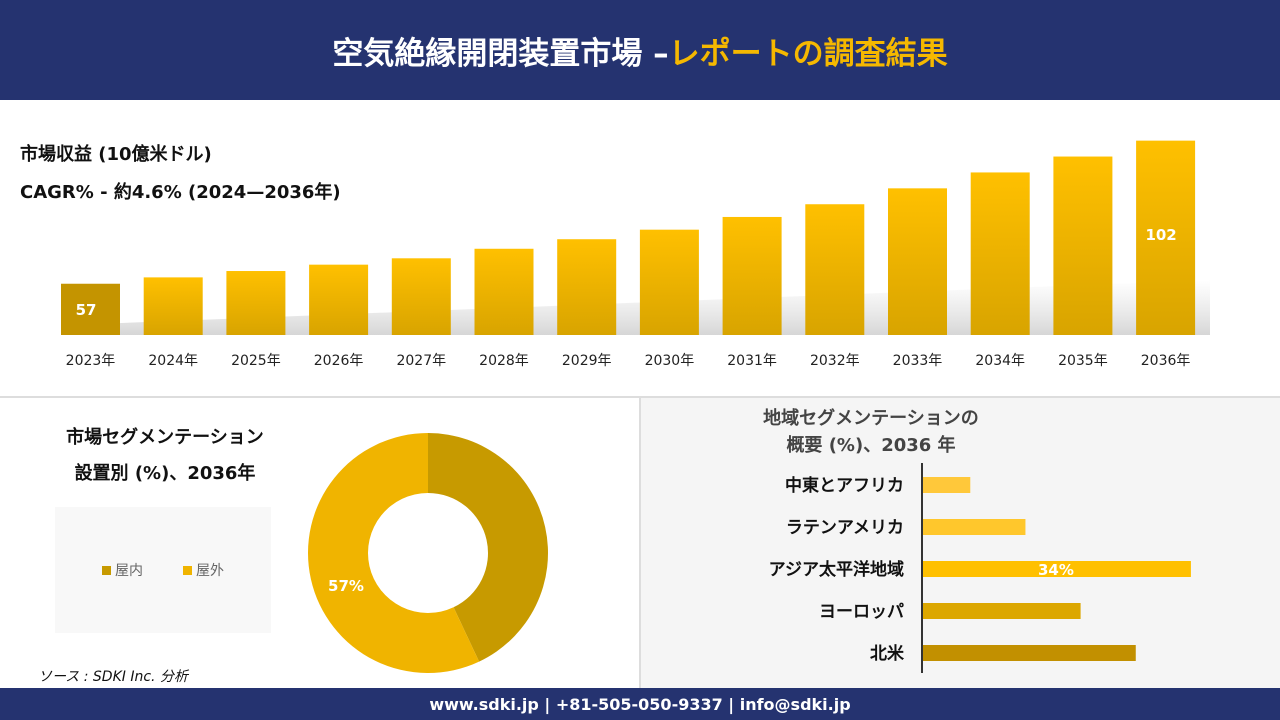  Describe the element at coordinates (1002, 611) in the screenshot. I see `region-bar-ヨーロッパ` at that location.